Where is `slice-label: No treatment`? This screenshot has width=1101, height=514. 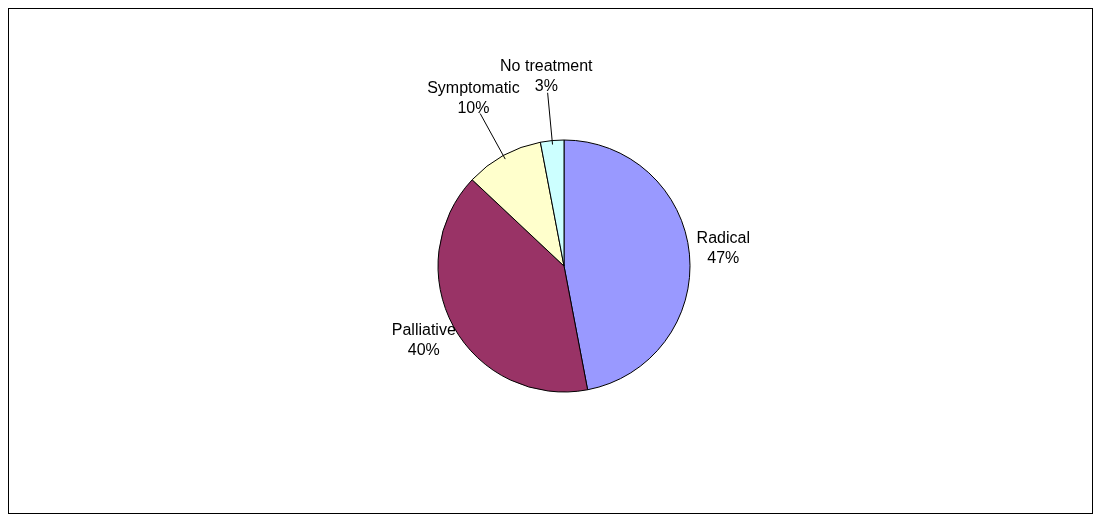
slice-label: No treatment is located at coordinates (547, 65).